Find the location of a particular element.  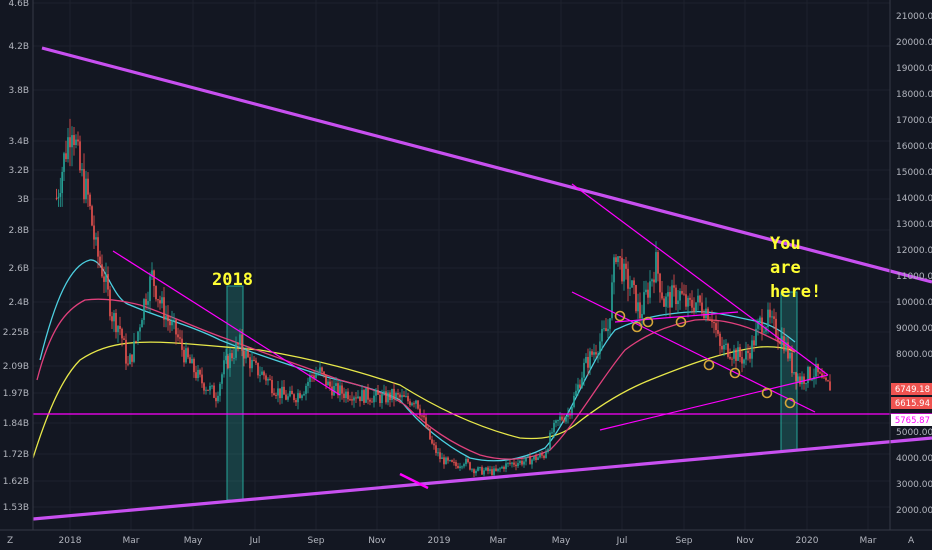

right-y-tick: 13000.00 is located at coordinates (914, 225).